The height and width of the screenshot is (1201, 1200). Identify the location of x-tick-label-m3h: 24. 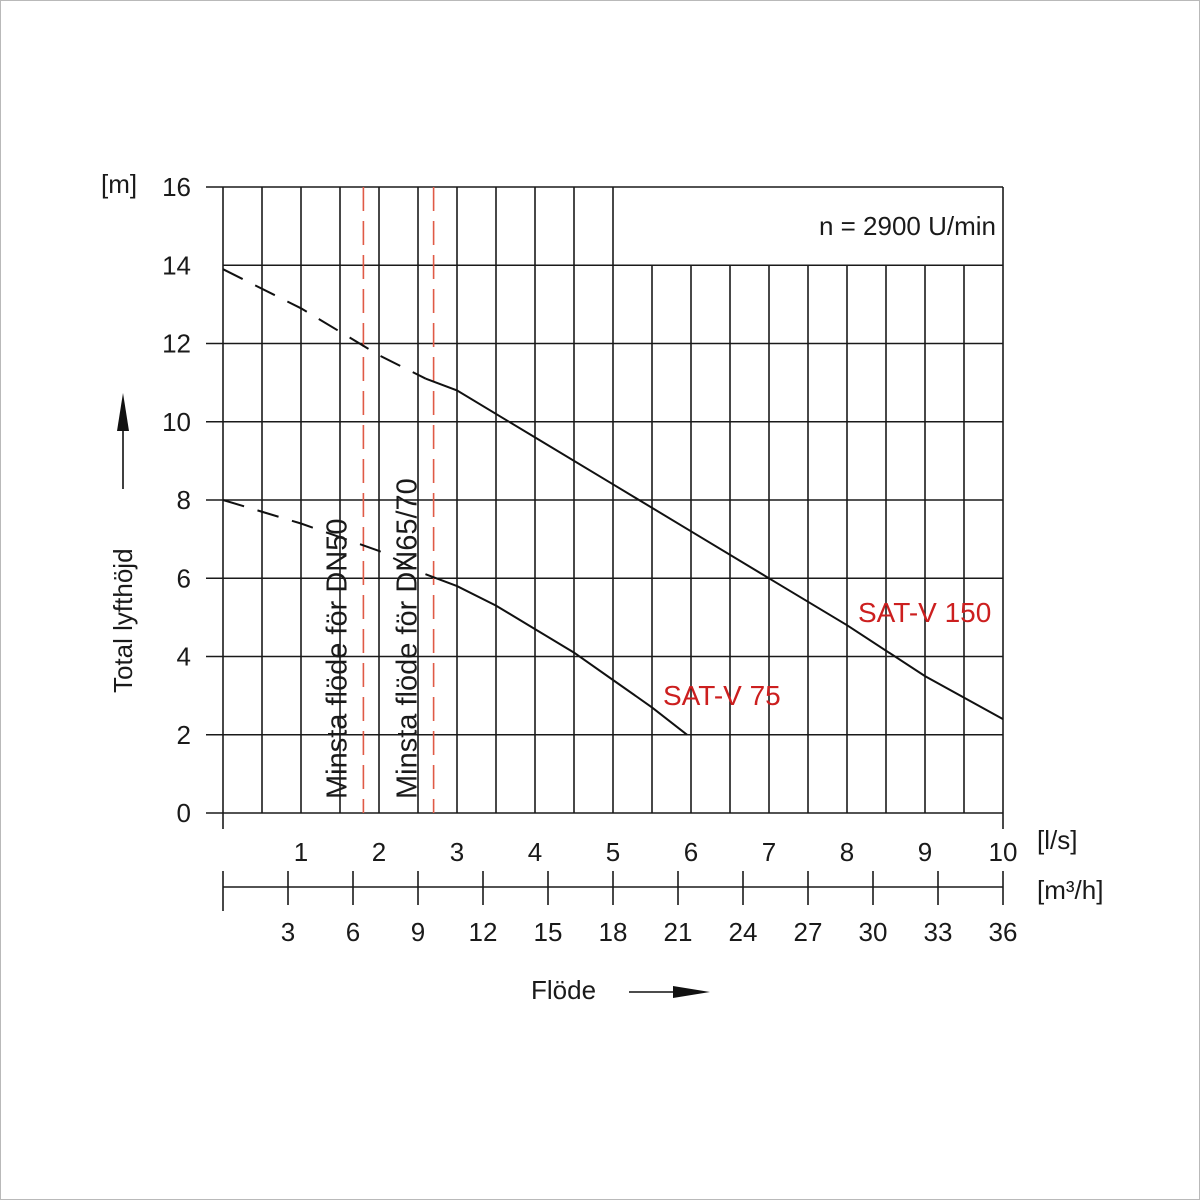
(743, 932).